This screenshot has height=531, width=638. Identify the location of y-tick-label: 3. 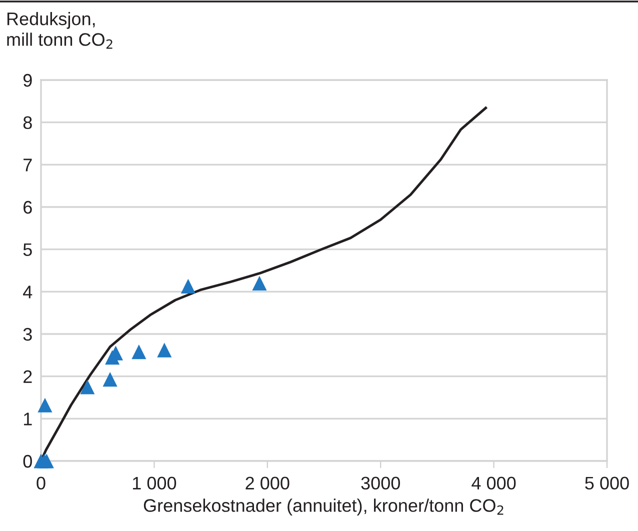
(27, 334).